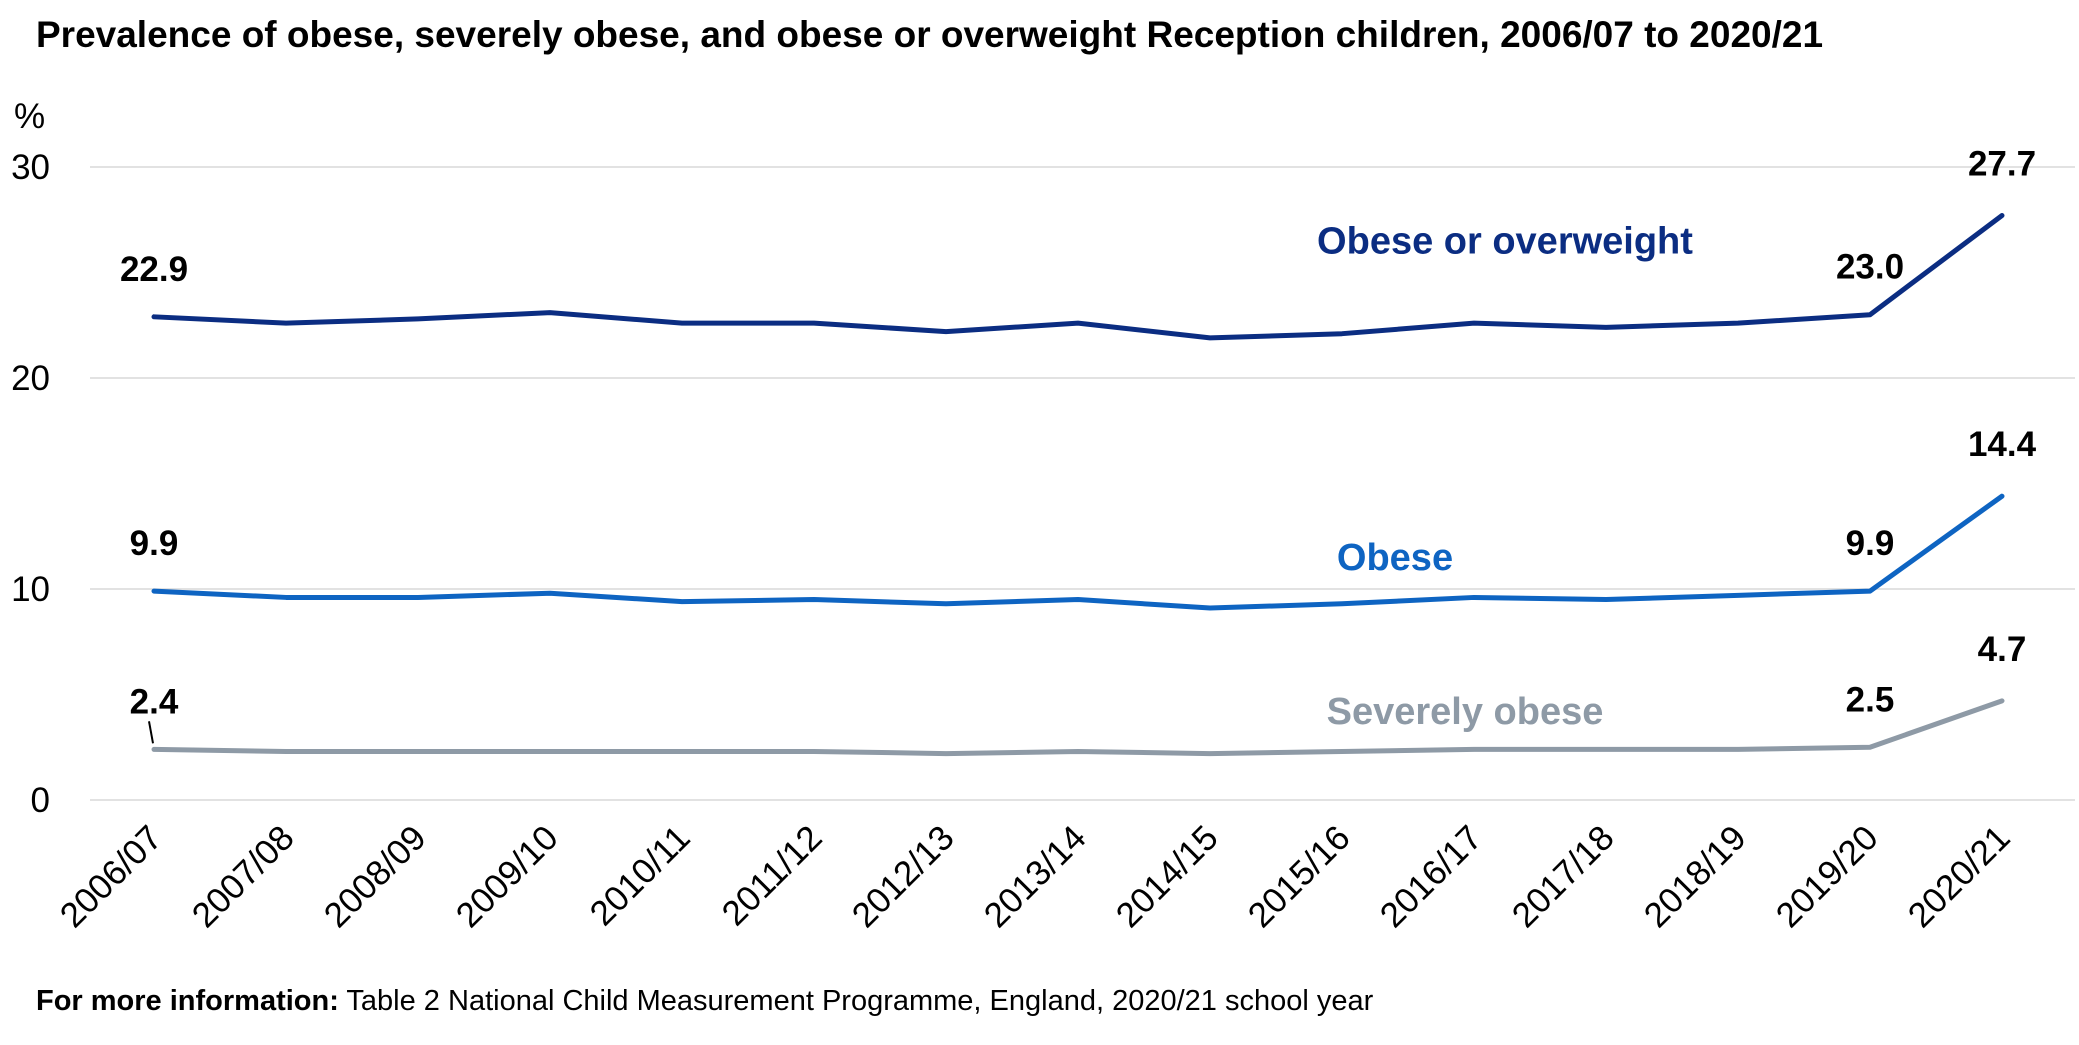  What do you see at coordinates (1827, 876) in the screenshot?
I see `x-tick-label-2019-20: 2019/20` at bounding box center [1827, 876].